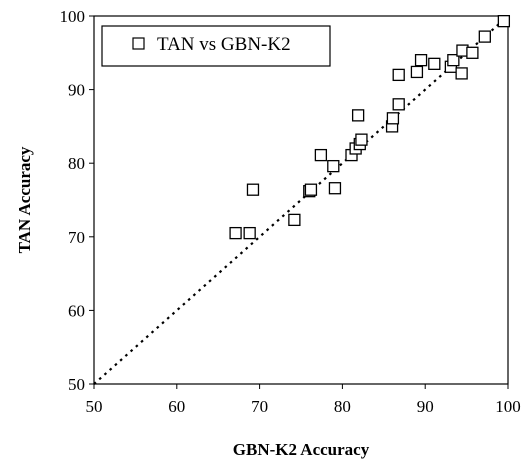  What do you see at coordinates (425, 406) in the screenshot?
I see `x-tick-label: 90` at bounding box center [425, 406].